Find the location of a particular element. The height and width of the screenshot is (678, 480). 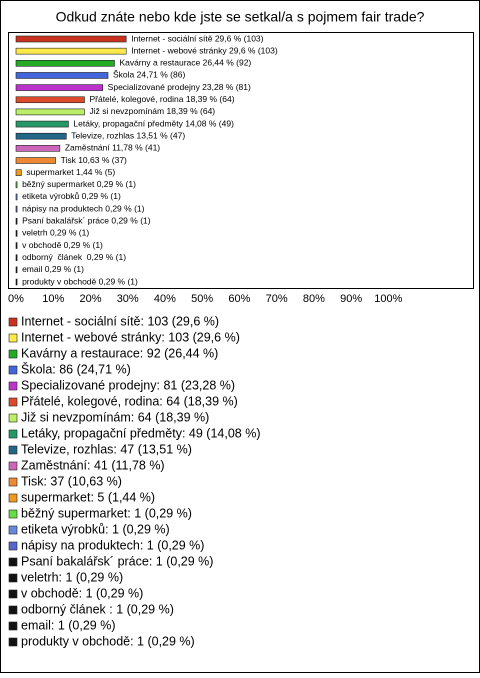

data-label: Již si nevzpomínám 18,39 % (64) is located at coordinates (152, 111).